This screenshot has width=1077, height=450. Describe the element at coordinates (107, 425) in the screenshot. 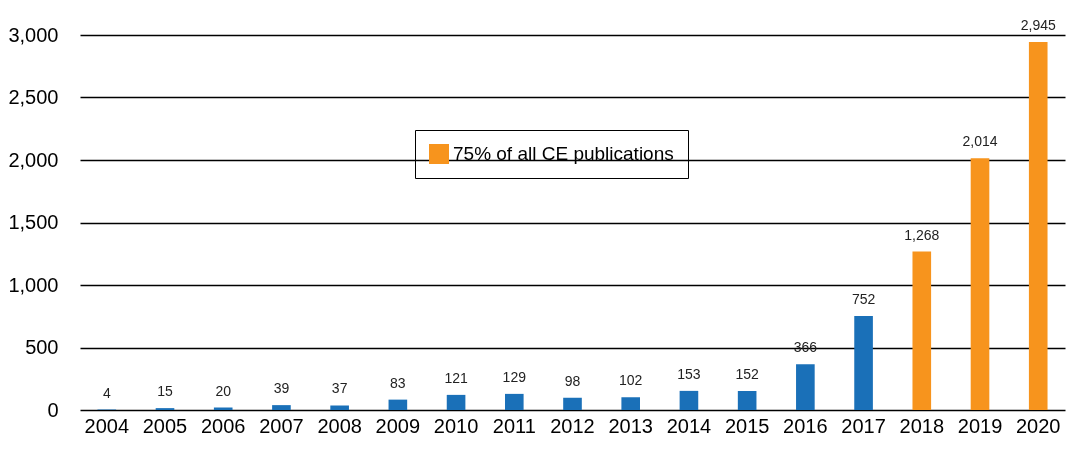

I see `x-tick-label: 2004` at that location.